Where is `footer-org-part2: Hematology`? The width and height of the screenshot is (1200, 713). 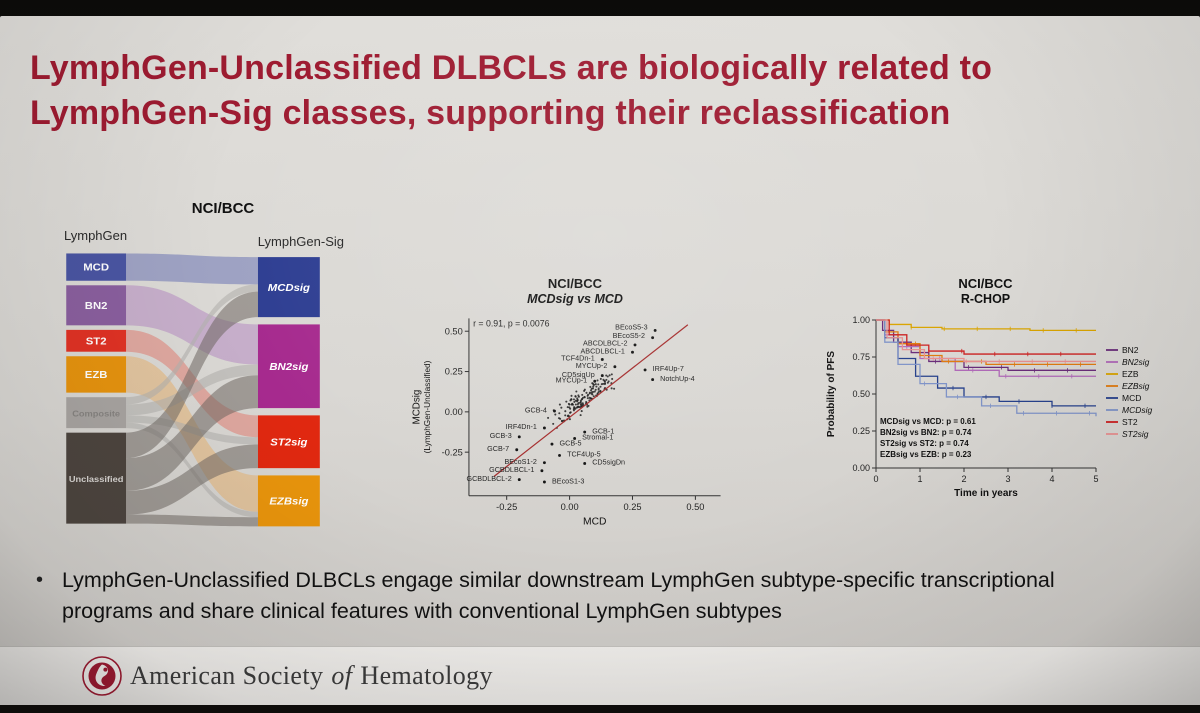 footer-org-part2: Hematology is located at coordinates (426, 675).